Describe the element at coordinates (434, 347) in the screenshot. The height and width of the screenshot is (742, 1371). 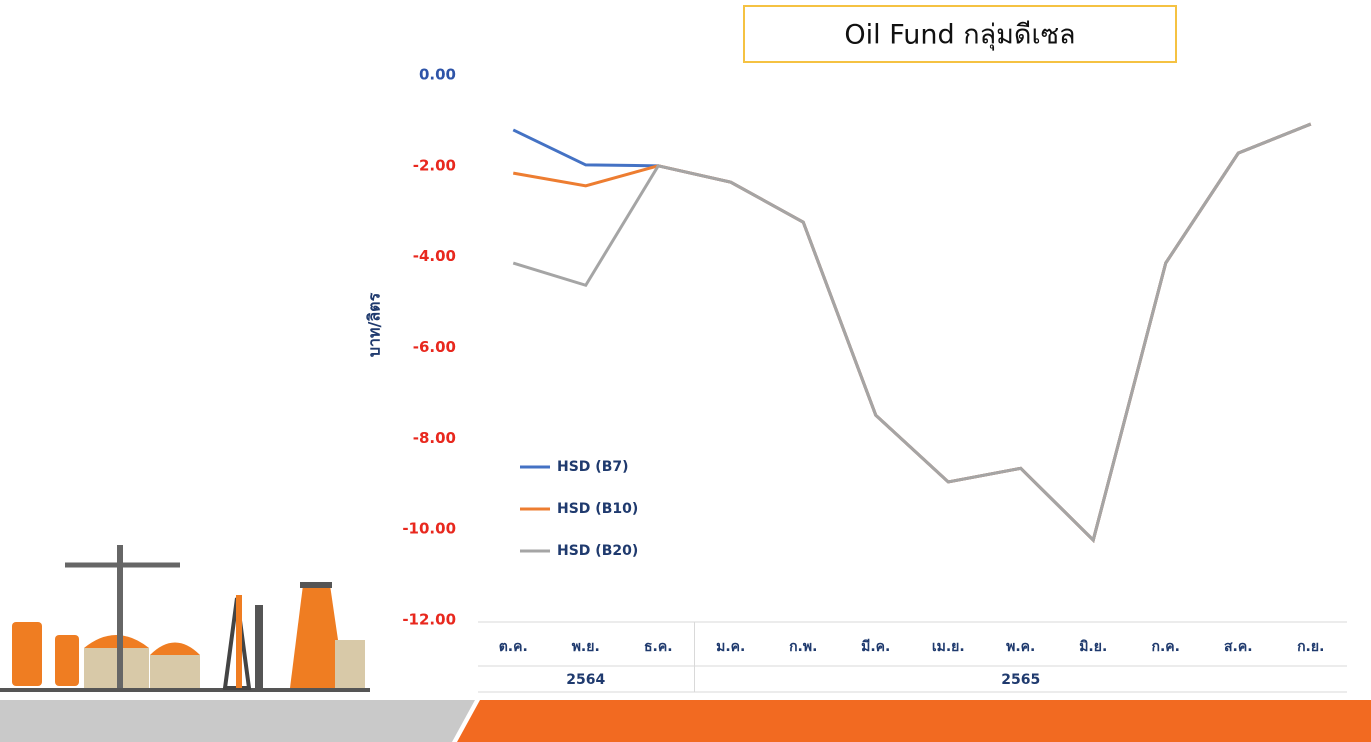
I see `y-tick-label: -6.00` at that location.